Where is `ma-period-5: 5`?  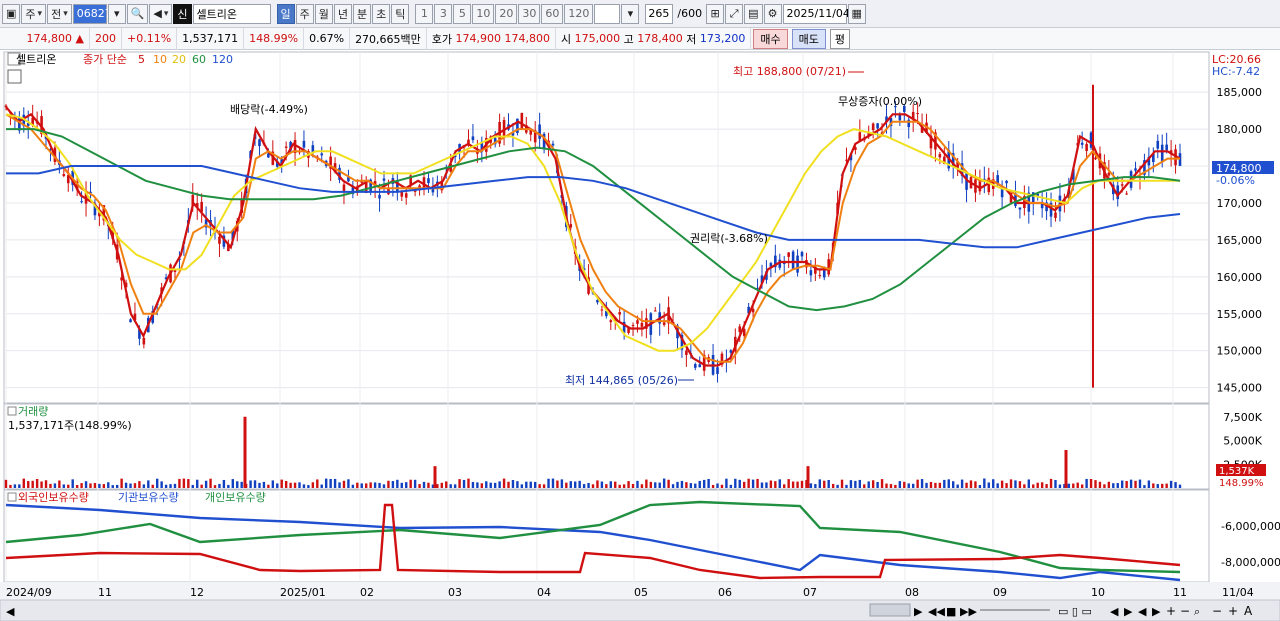 ma-period-5: 5 is located at coordinates (141, 59).